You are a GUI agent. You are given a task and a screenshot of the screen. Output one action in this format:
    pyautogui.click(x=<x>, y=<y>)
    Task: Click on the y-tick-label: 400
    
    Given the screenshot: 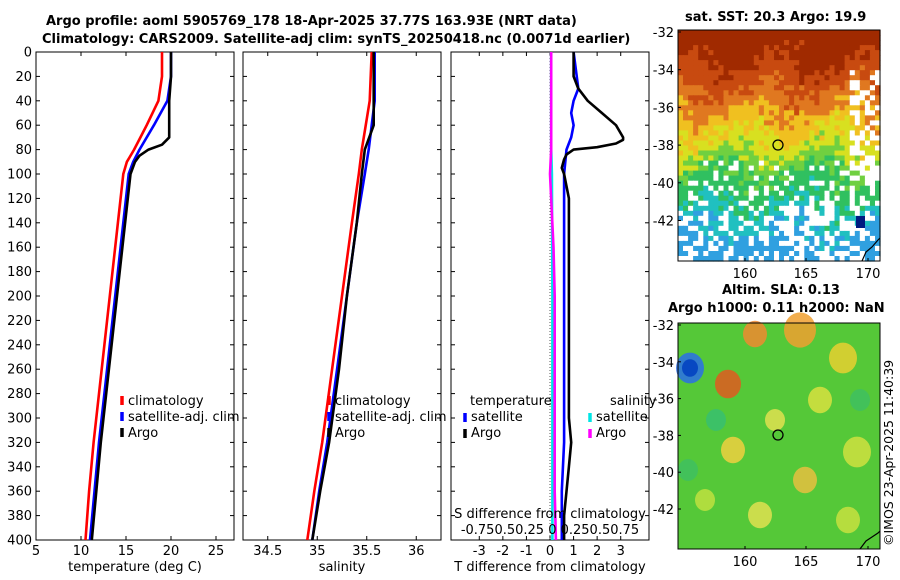 What is the action you would take?
    pyautogui.click(x=19, y=541)
    